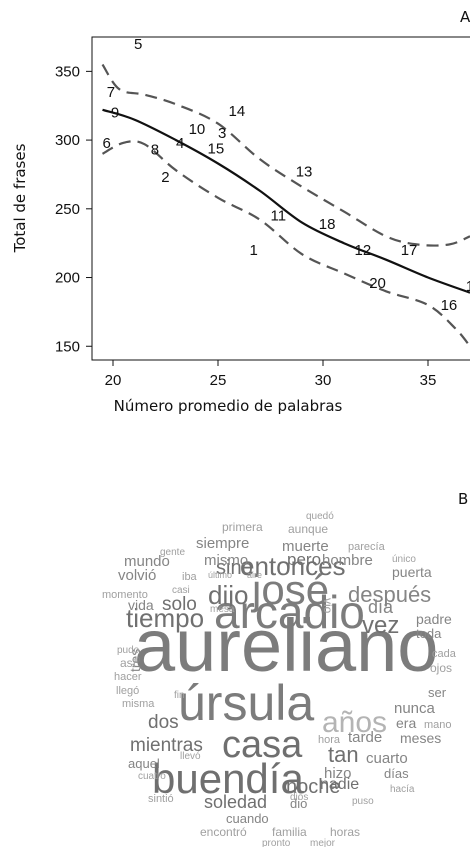 The height and width of the screenshot is (847, 470). What do you see at coordinates (402, 789) in the screenshot?
I see `cloud-word: hacía` at bounding box center [402, 789].